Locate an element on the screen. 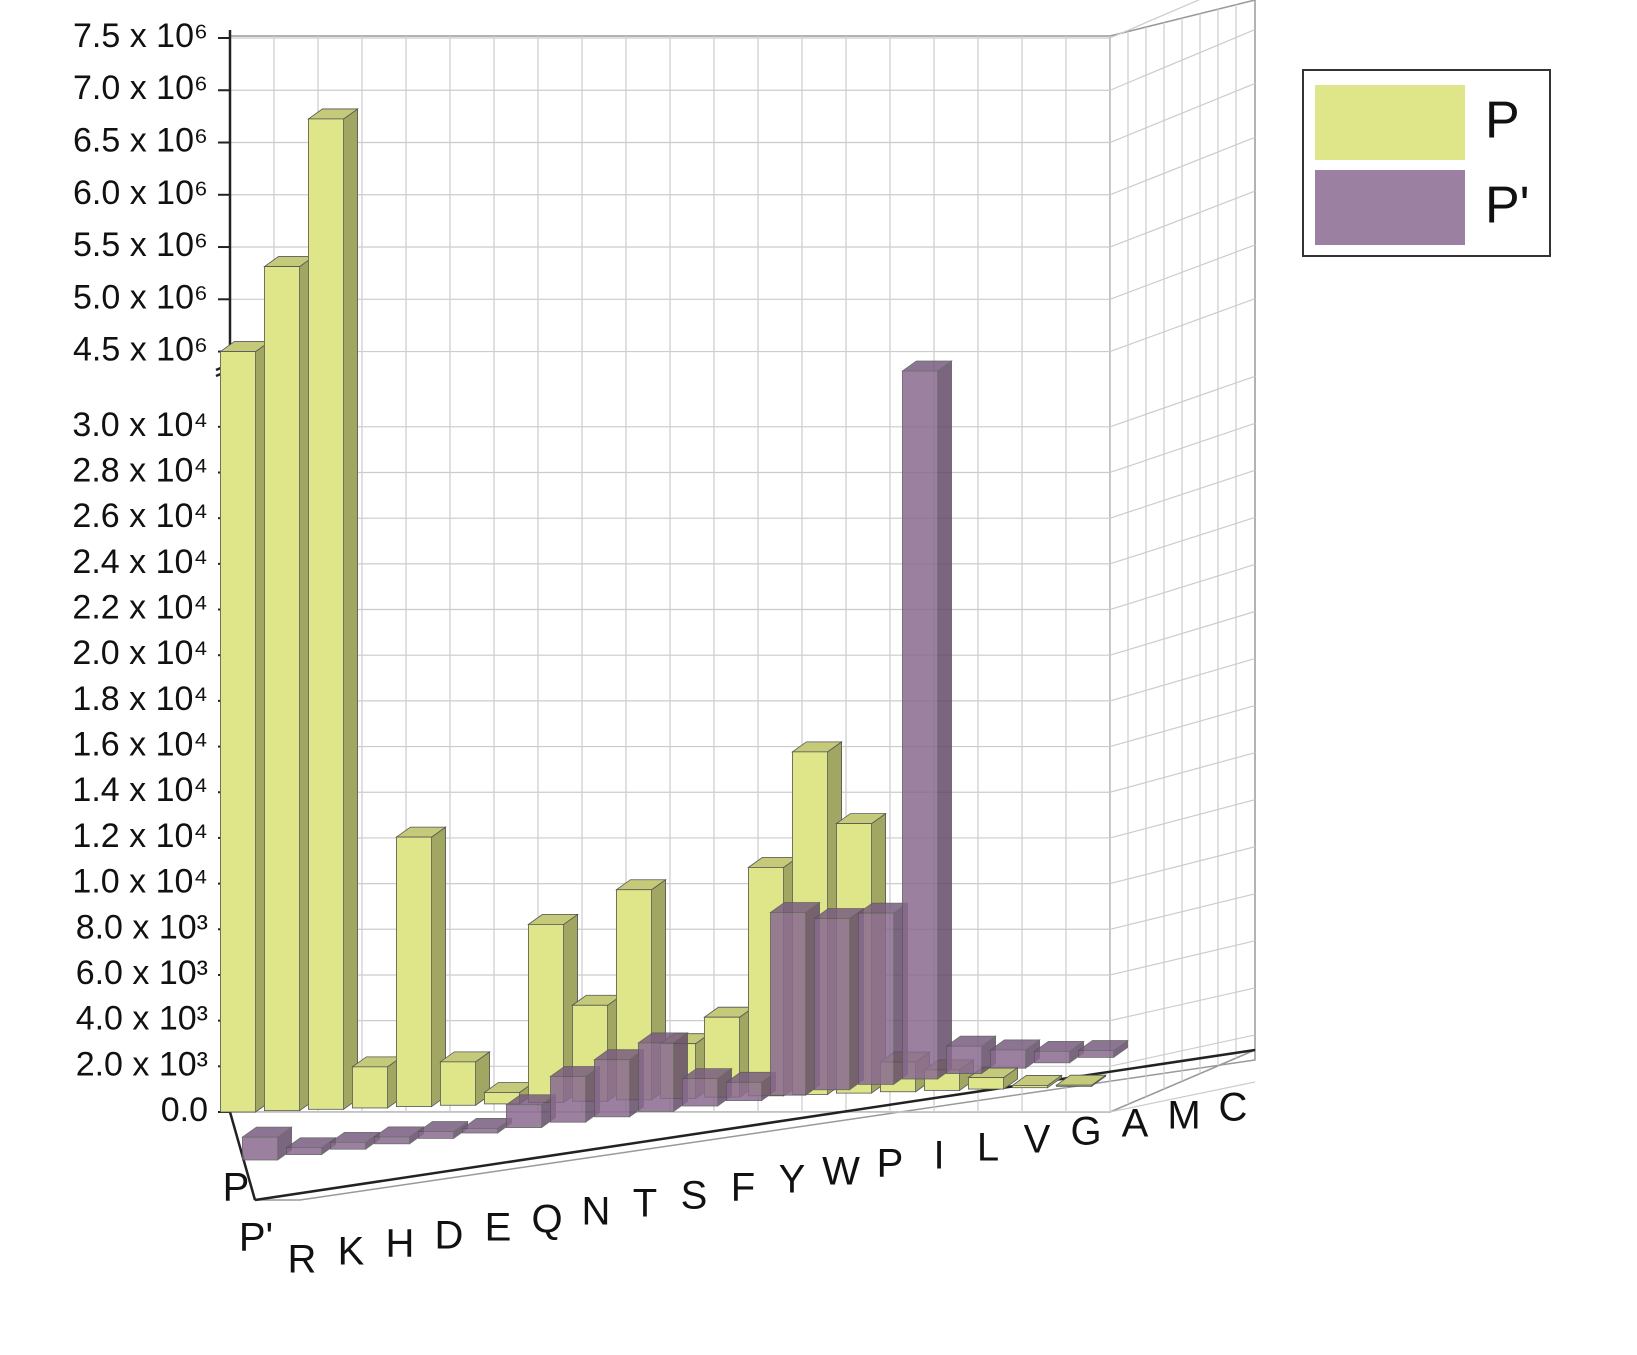 This screenshot has height=1355, width=1637. x-tick-label: W is located at coordinates (841, 1172).